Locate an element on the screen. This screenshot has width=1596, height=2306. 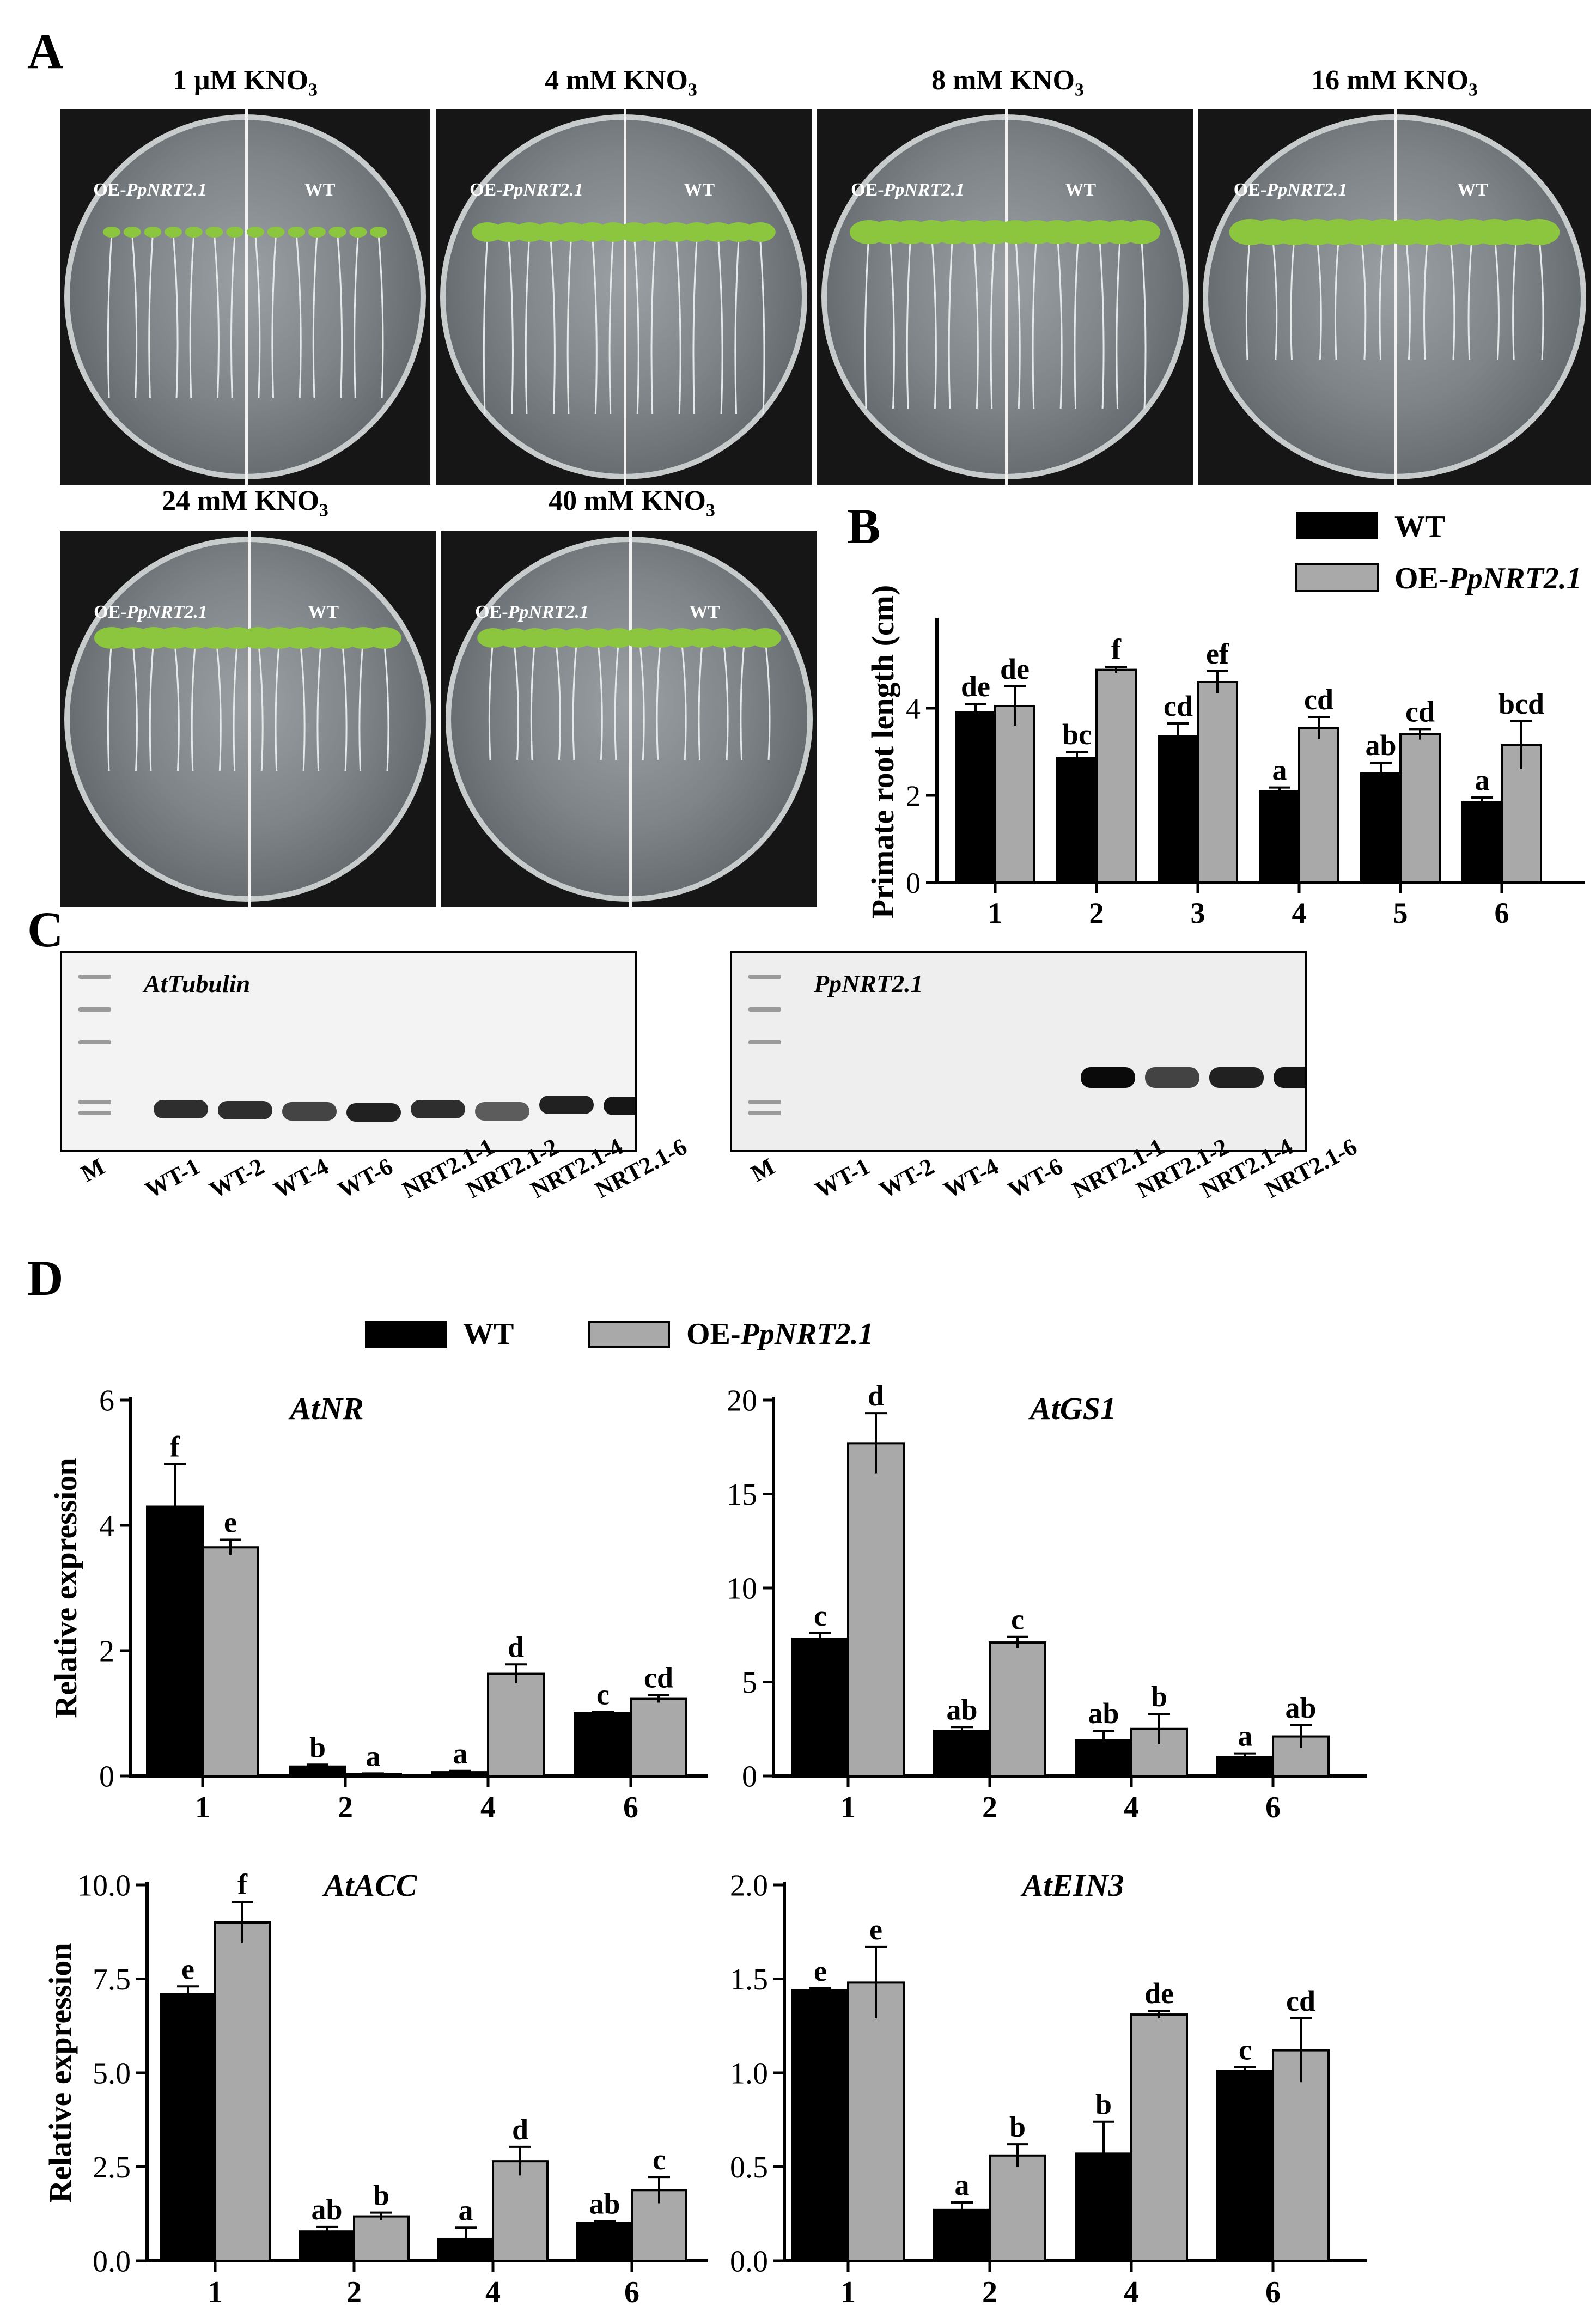
y-tick-label: 20 is located at coordinates (742, 1401).